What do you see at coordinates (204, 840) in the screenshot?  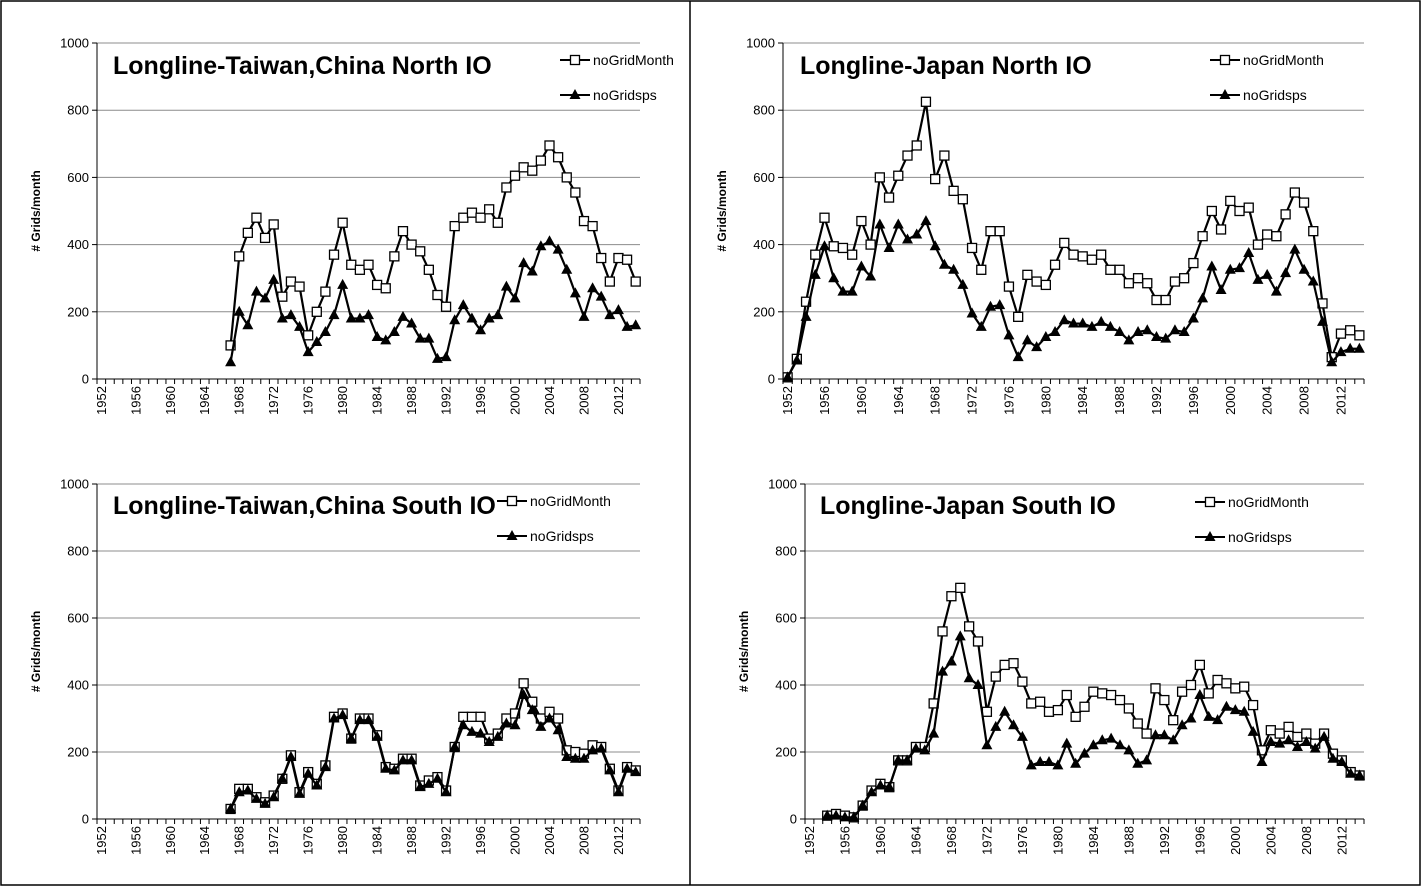 I see `x-tick-label: 1964` at bounding box center [204, 840].